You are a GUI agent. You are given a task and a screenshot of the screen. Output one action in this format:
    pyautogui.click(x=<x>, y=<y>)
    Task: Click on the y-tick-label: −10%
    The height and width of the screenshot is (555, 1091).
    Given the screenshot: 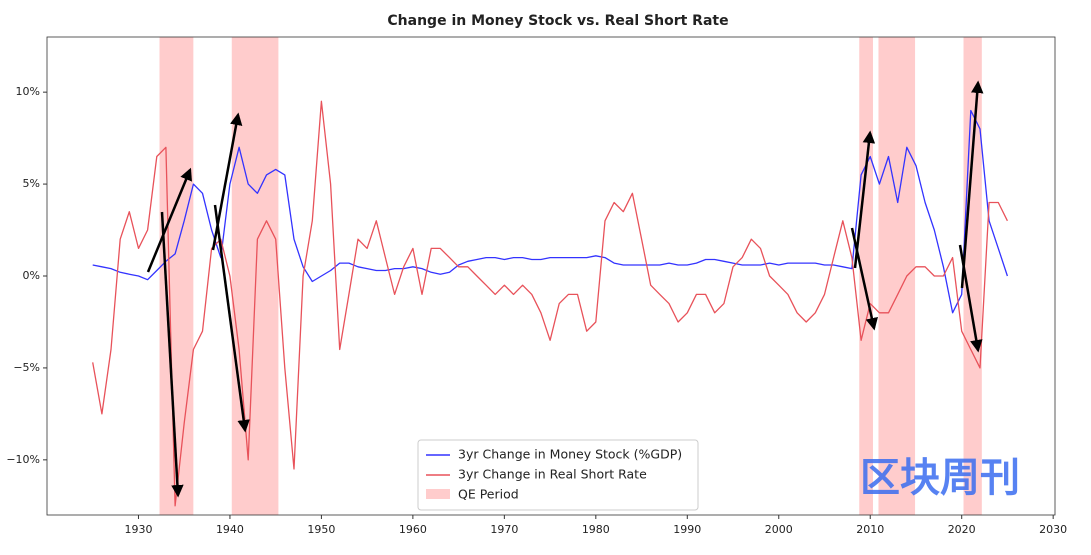 What is the action you would take?
    pyautogui.click(x=23, y=459)
    